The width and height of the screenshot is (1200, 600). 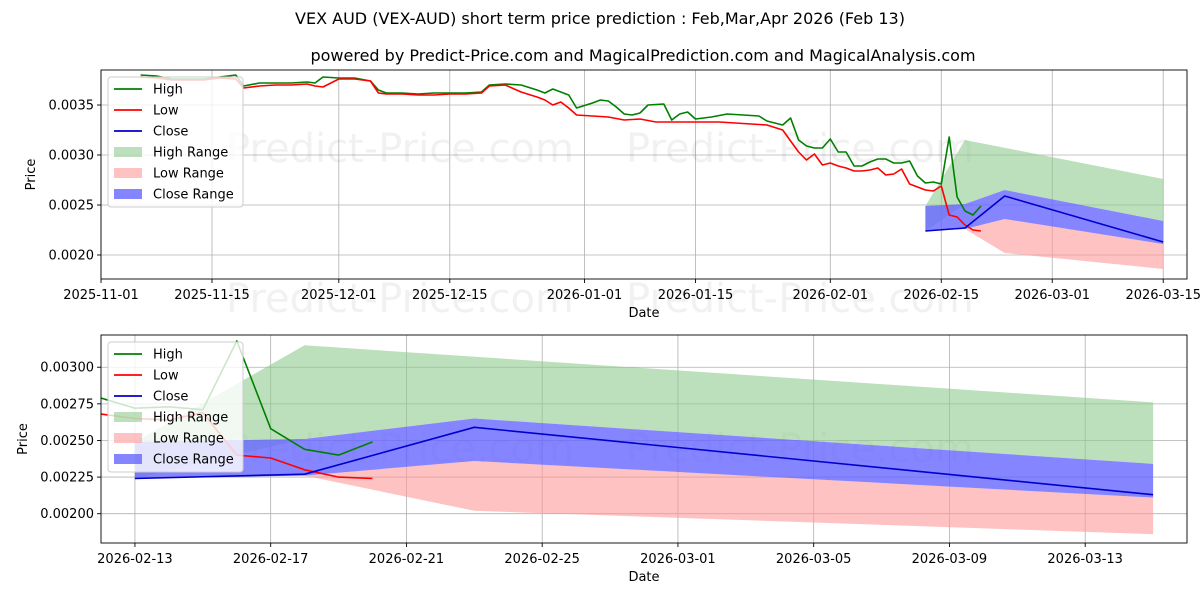 I want to click on bottom-y-axis-label: Price, so click(x=23, y=439).